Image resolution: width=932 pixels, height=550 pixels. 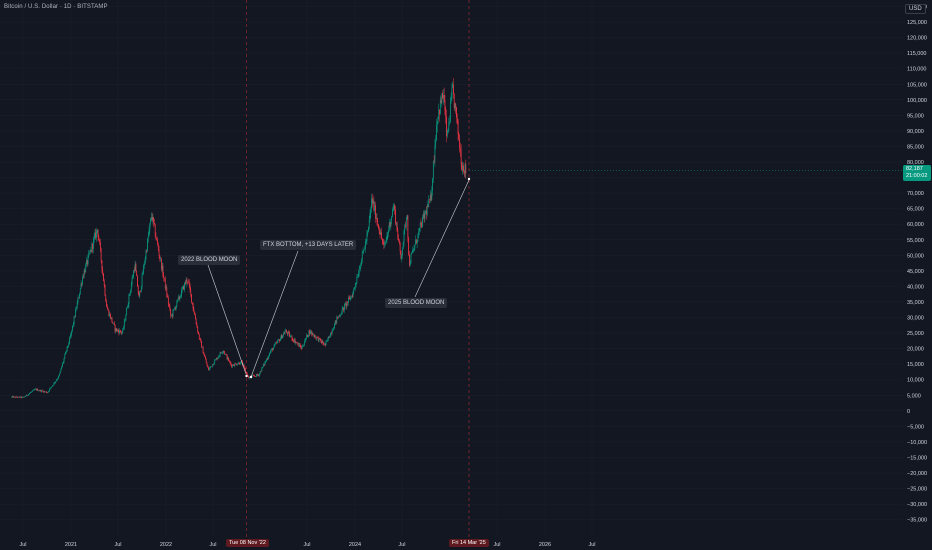 I want to click on price-tick-label: 85,000, so click(x=915, y=147).